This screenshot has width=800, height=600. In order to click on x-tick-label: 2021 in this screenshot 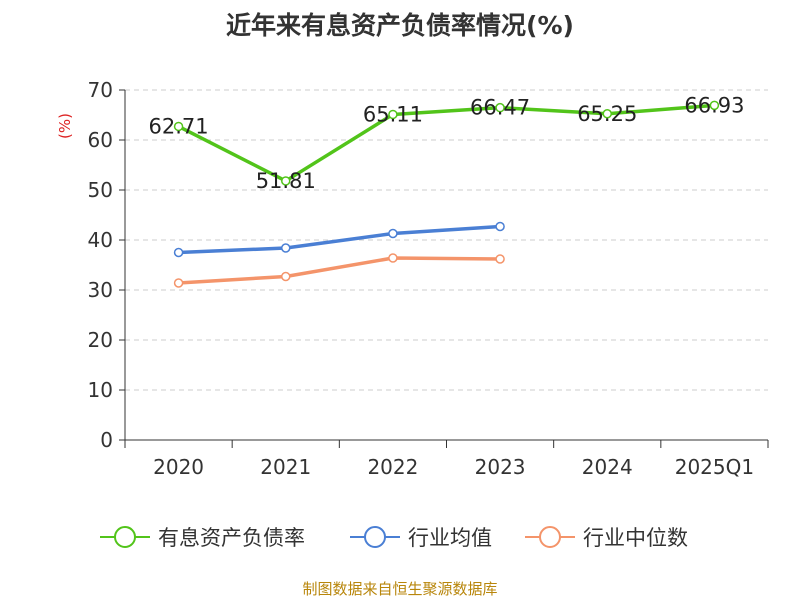, I will do `click(285, 467)`.